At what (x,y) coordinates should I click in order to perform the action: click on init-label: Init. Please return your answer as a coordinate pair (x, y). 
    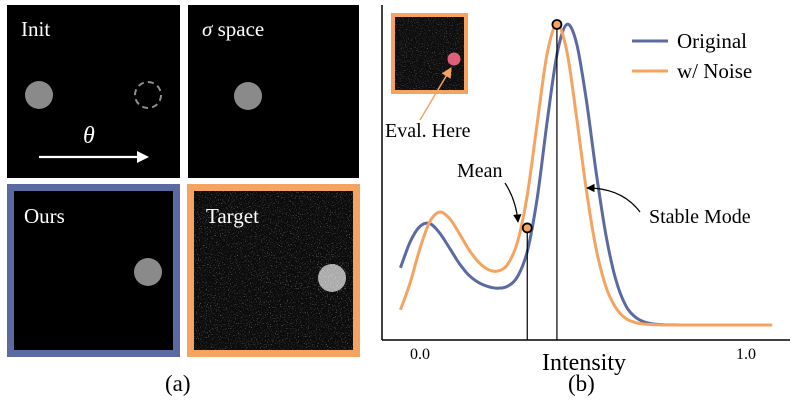
    Looking at the image, I should click on (36, 29).